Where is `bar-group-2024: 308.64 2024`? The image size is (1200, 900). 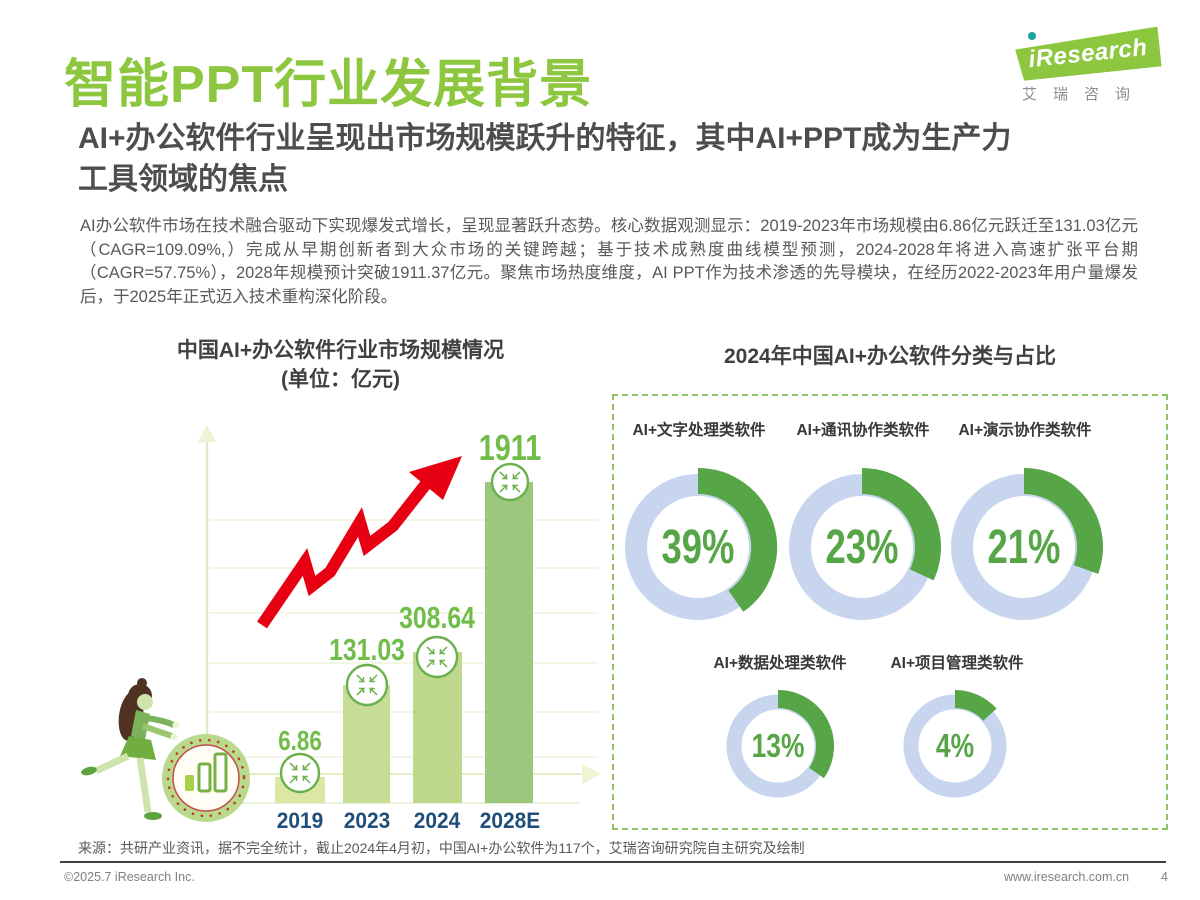
bar-group-2024: 308.64 2024 is located at coordinates (437, 716).